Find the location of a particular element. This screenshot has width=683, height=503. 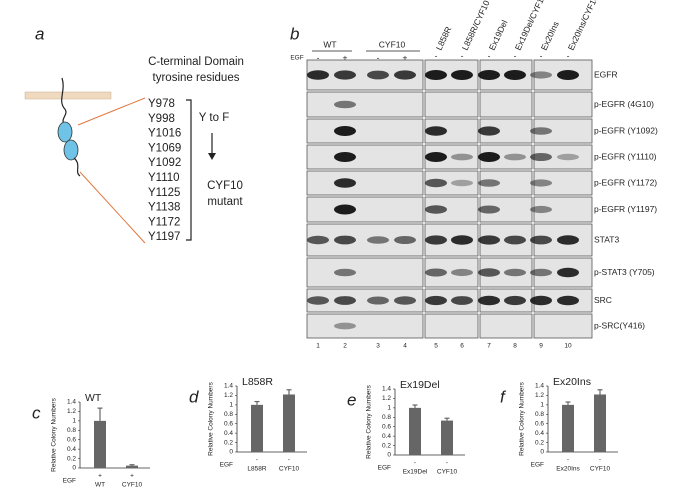

lane-number: 2 is located at coordinates (345, 346).